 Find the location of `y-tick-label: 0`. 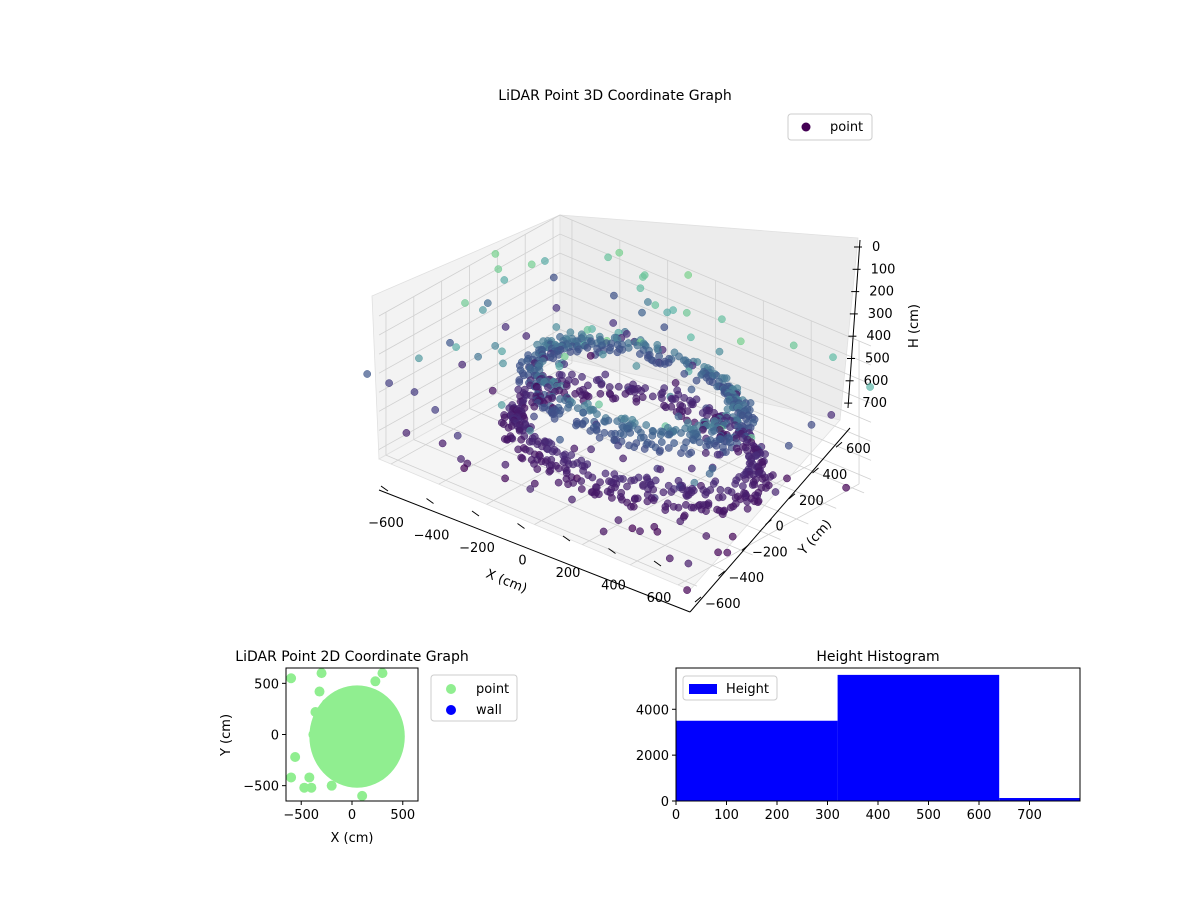

y-tick-label: 0 is located at coordinates (665, 802).